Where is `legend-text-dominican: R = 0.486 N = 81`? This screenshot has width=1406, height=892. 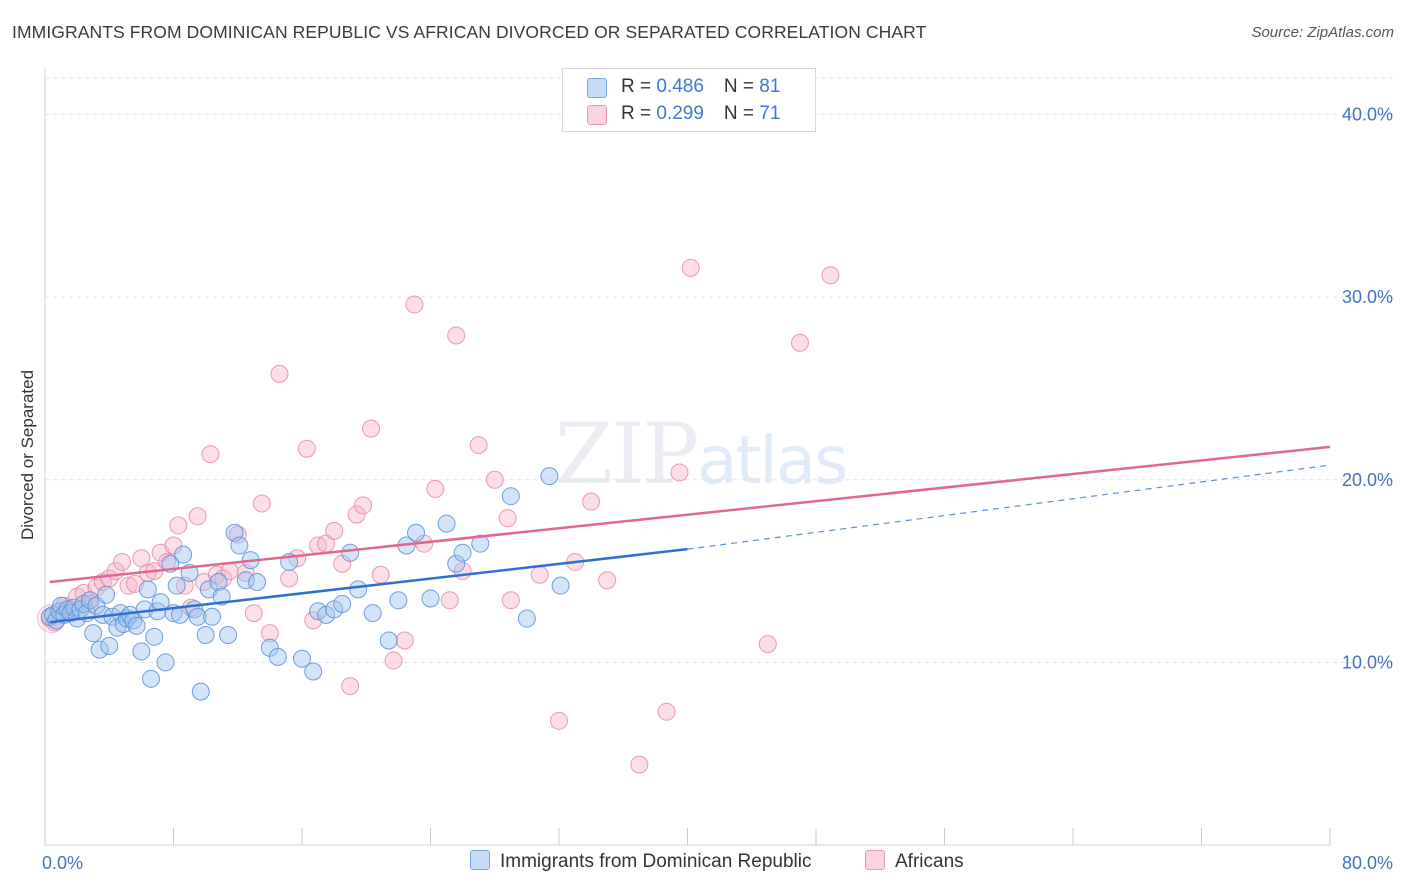 legend-text-dominican: R = 0.486 N = 81 is located at coordinates (700, 87).